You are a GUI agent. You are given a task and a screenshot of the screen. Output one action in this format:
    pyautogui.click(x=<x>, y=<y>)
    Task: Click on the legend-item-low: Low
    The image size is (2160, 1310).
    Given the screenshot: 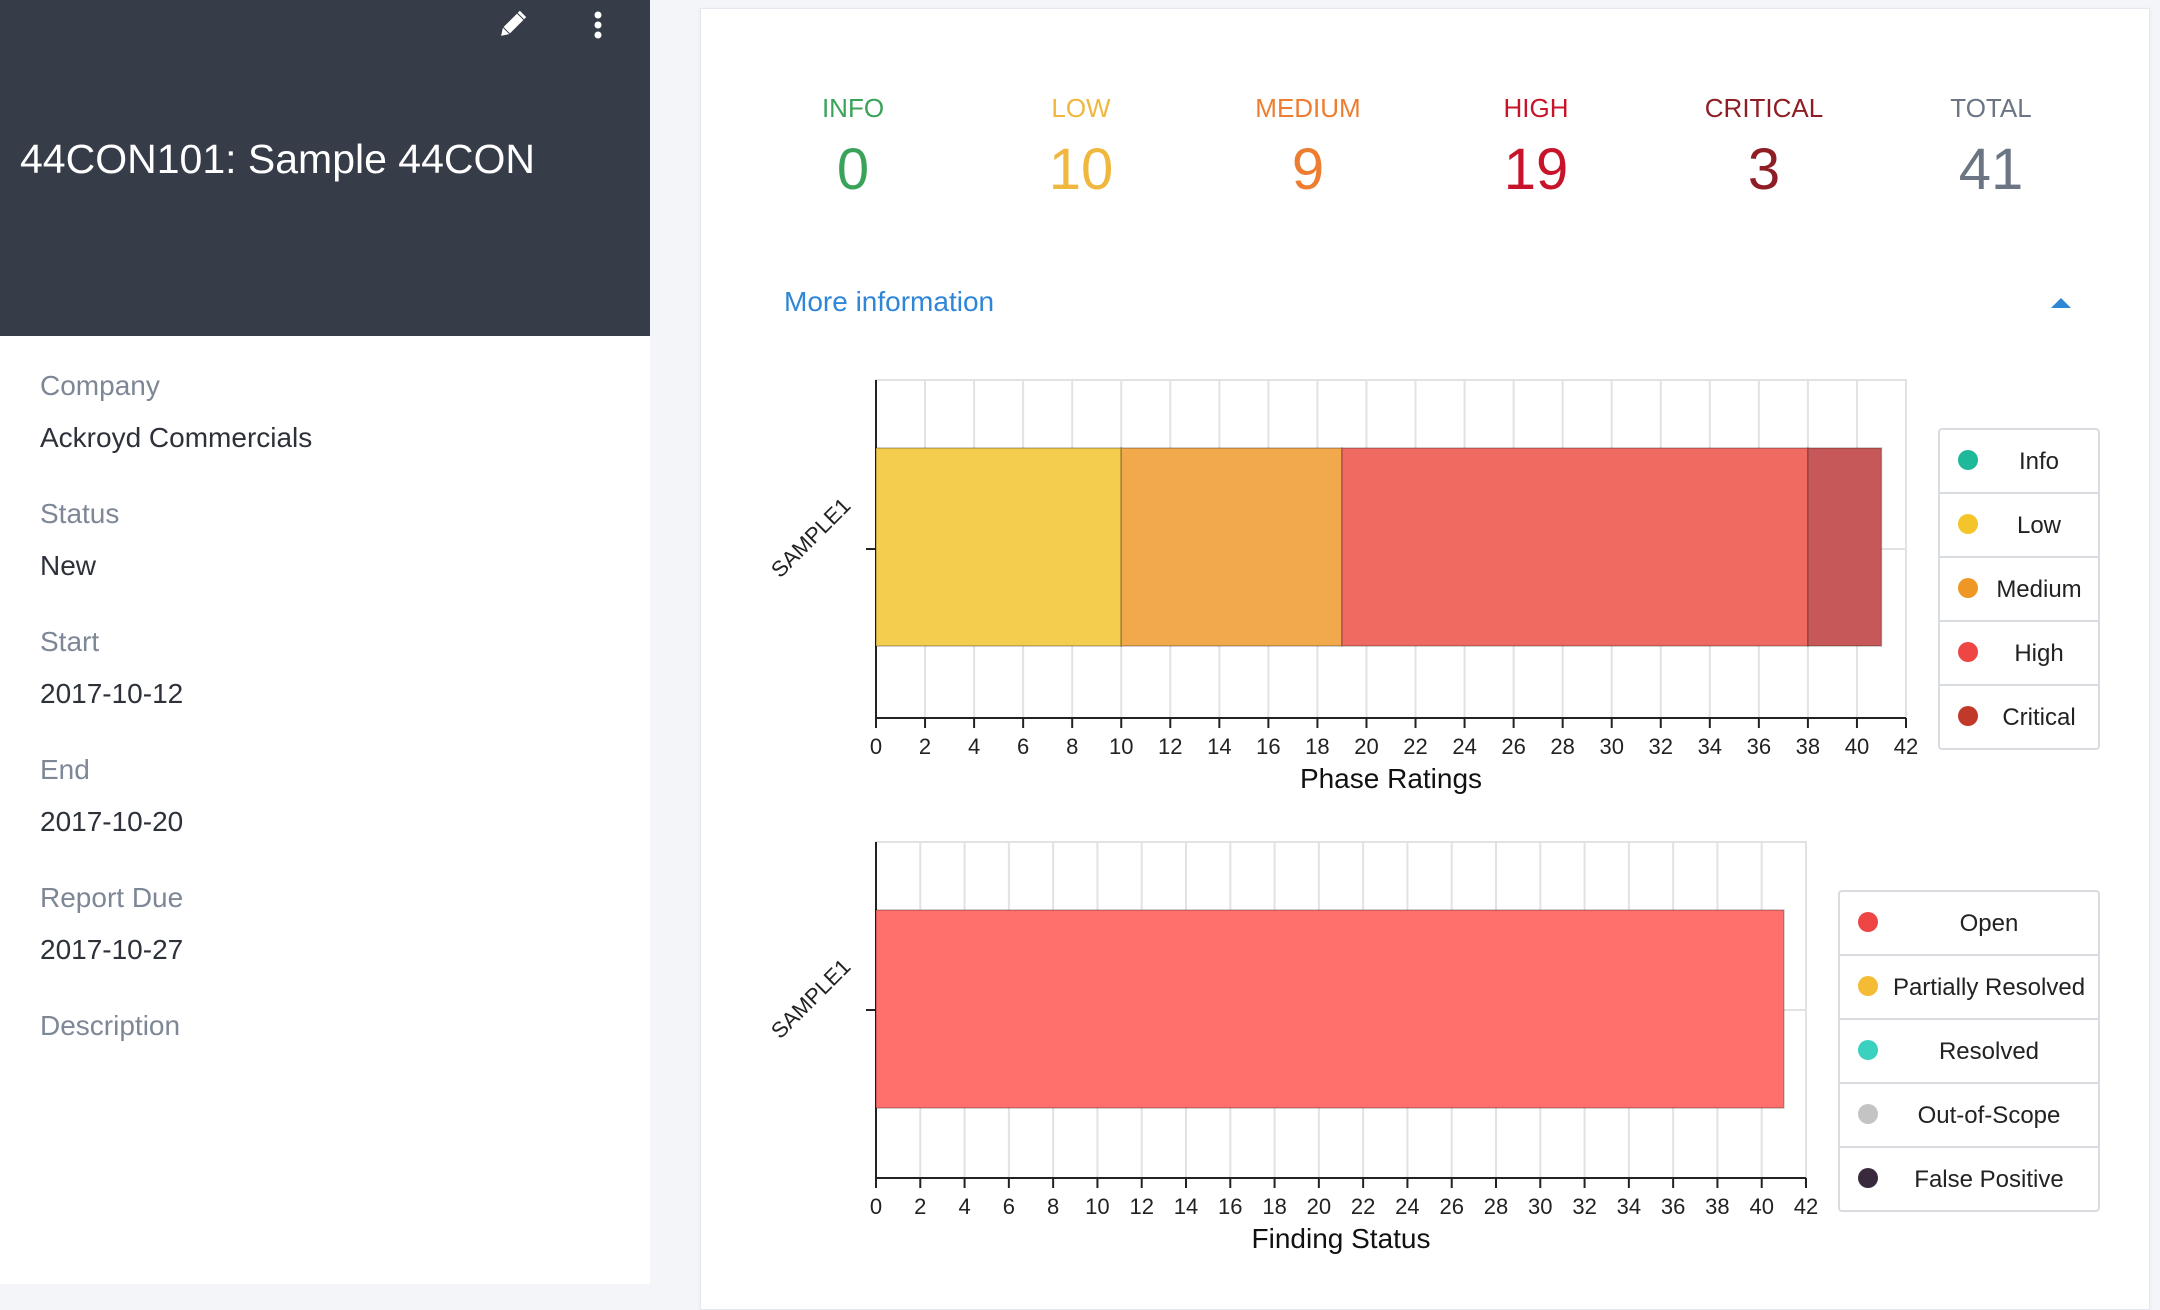 What is the action you would take?
    pyautogui.click(x=2019, y=526)
    